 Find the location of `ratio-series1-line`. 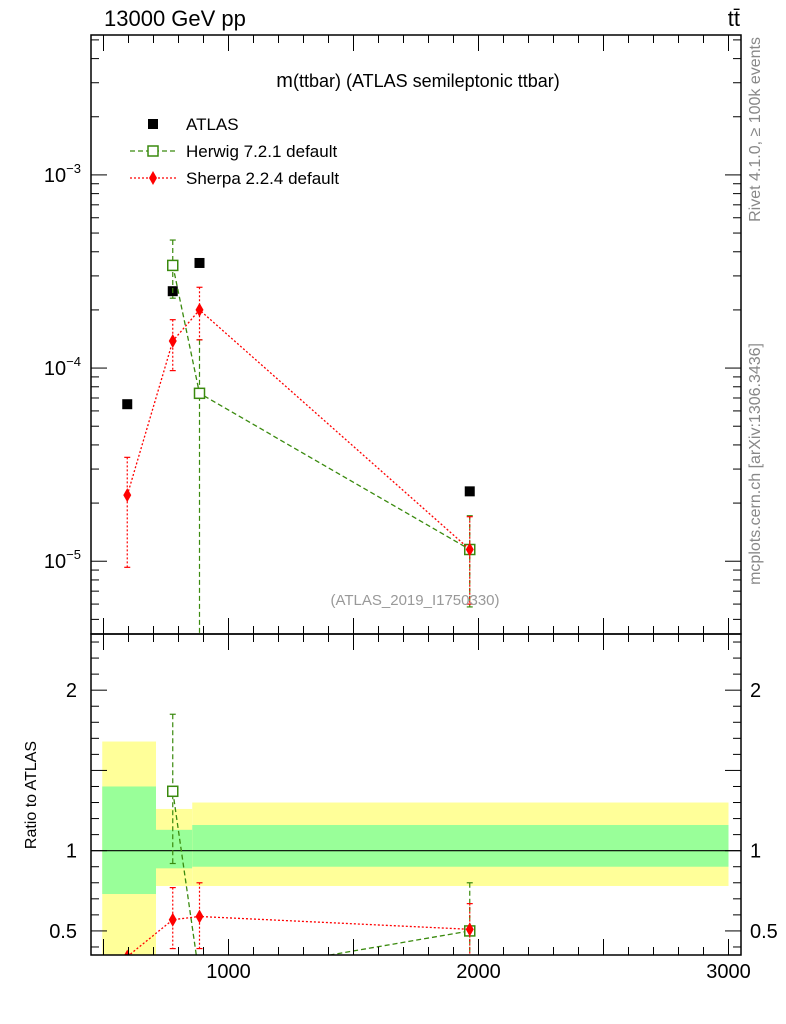

ratio-series1-line is located at coordinates (299, 935).